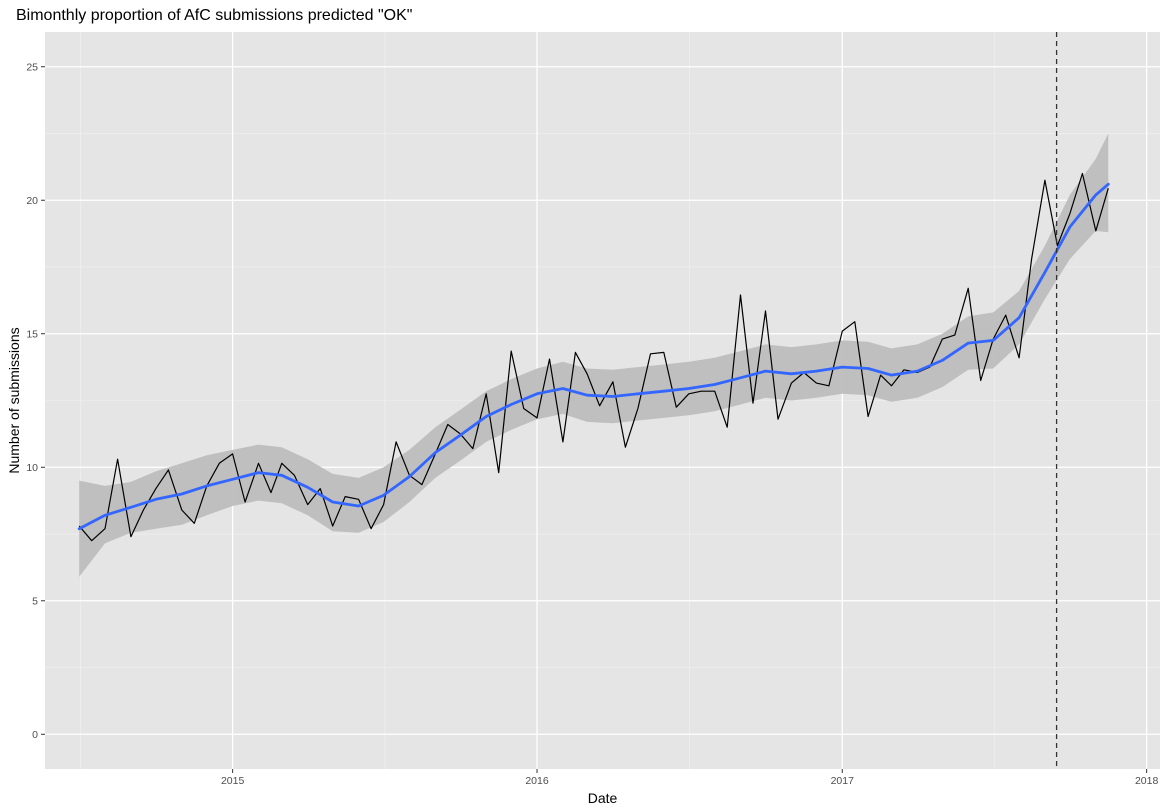 The height and width of the screenshot is (810, 1170). I want to click on x-tick-label: 2015, so click(233, 781).